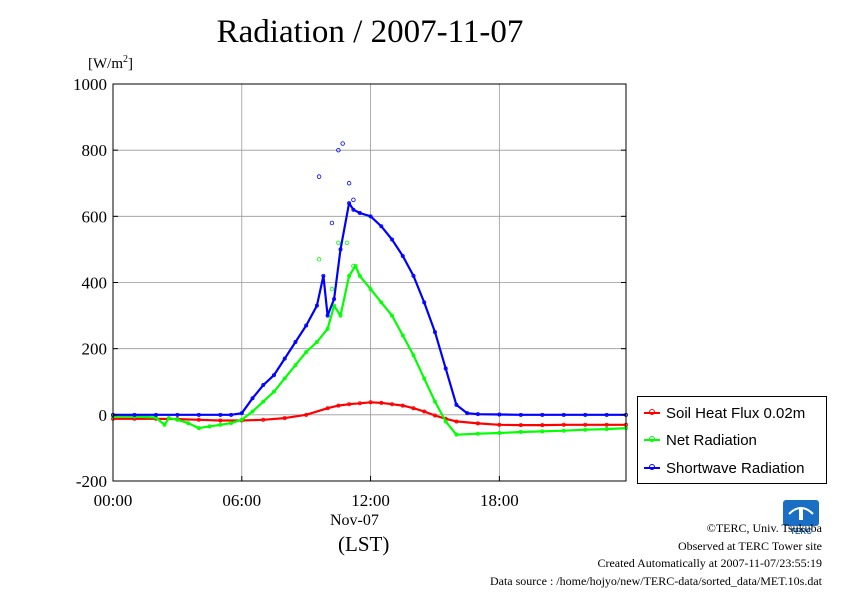 This screenshot has height=595, width=842. I want to click on legend-label-net-radiation: Net Radiation, so click(711, 440).